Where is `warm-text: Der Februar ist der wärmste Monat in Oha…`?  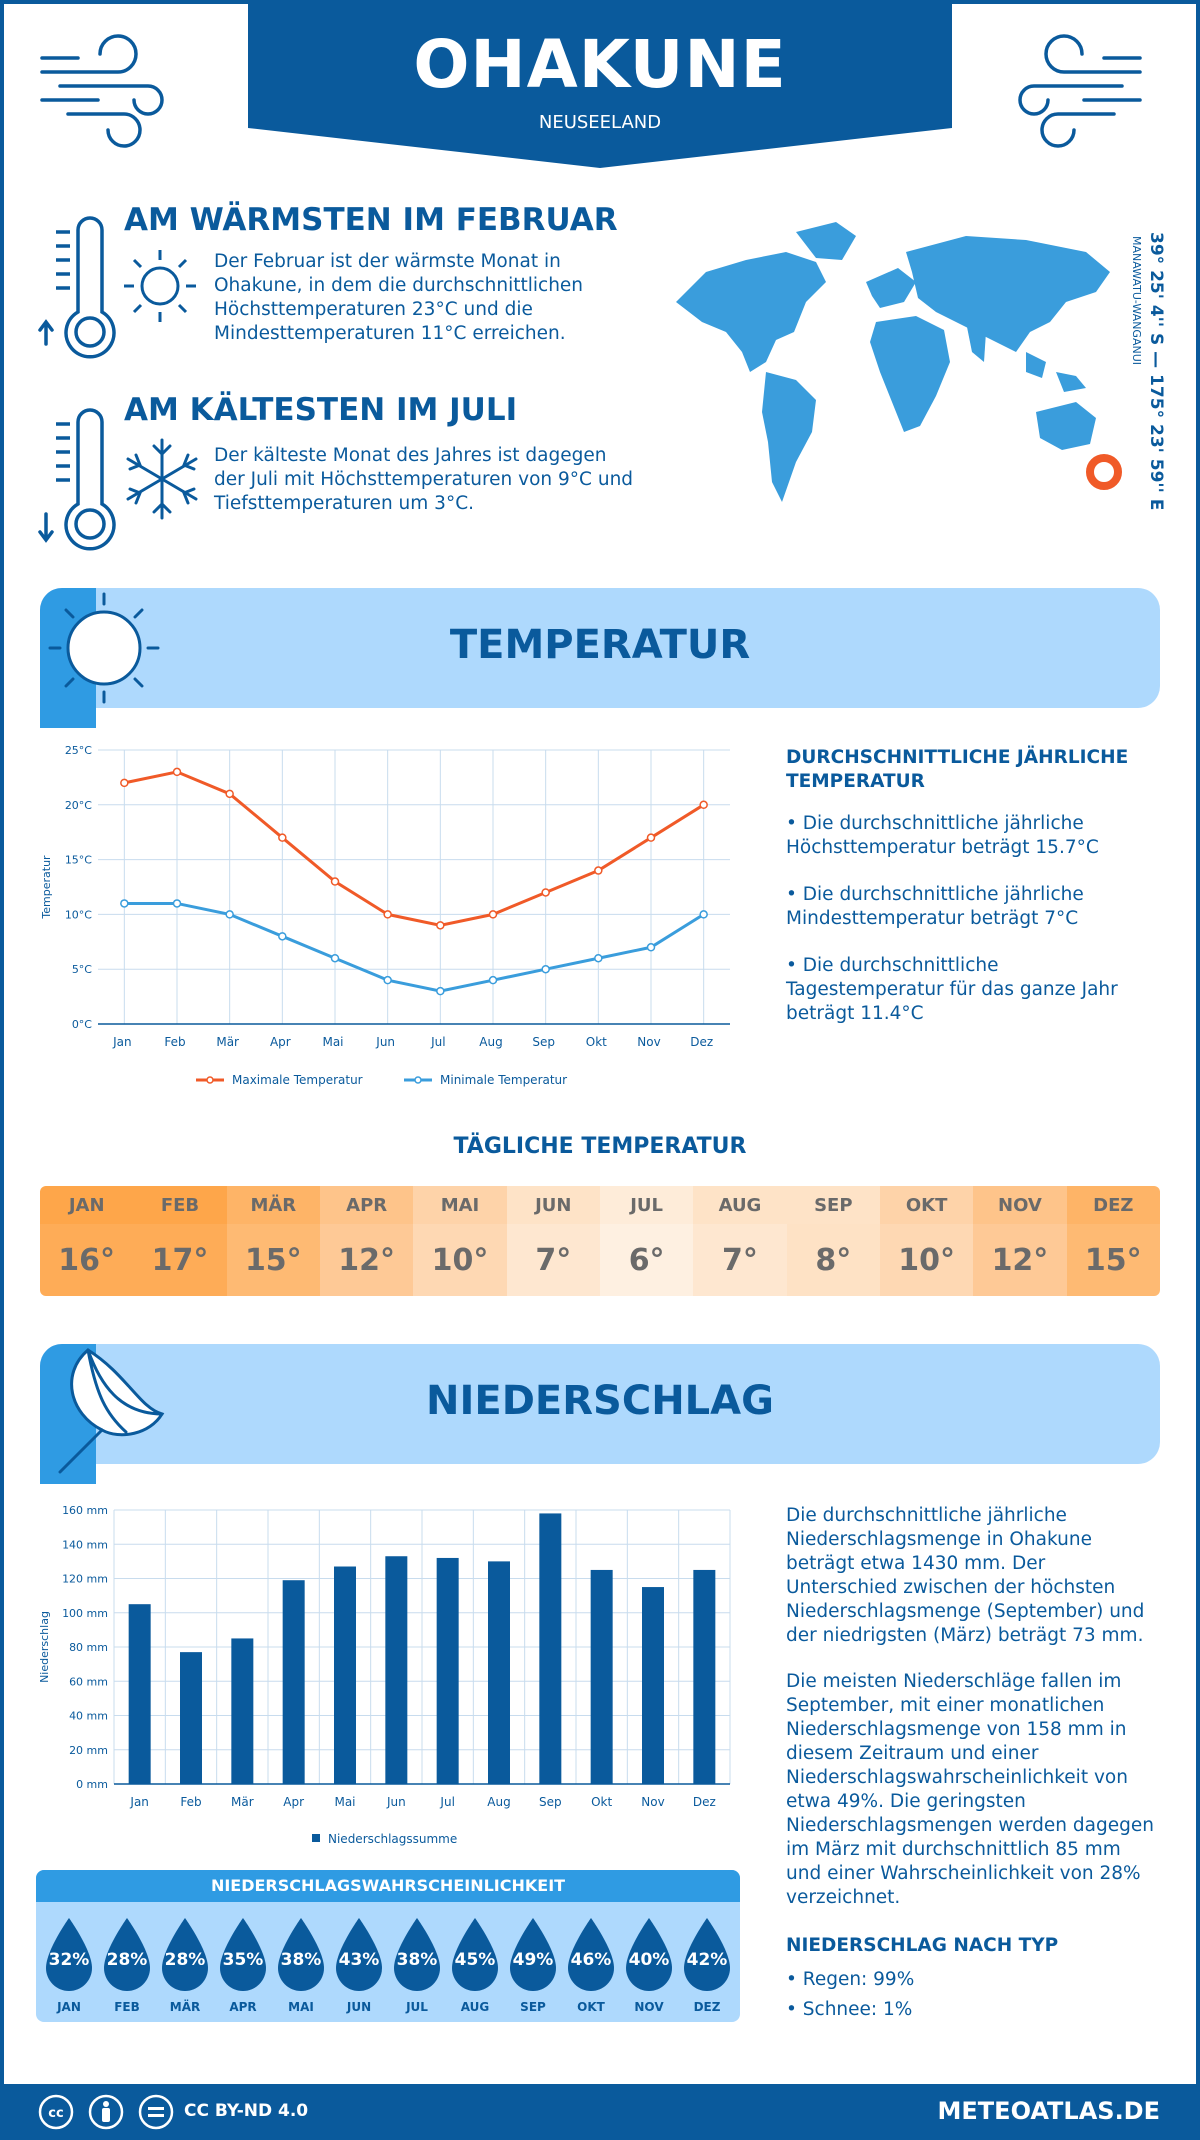 warm-text: Der Februar ist der wärmste Monat in Oha… is located at coordinates (399, 297).